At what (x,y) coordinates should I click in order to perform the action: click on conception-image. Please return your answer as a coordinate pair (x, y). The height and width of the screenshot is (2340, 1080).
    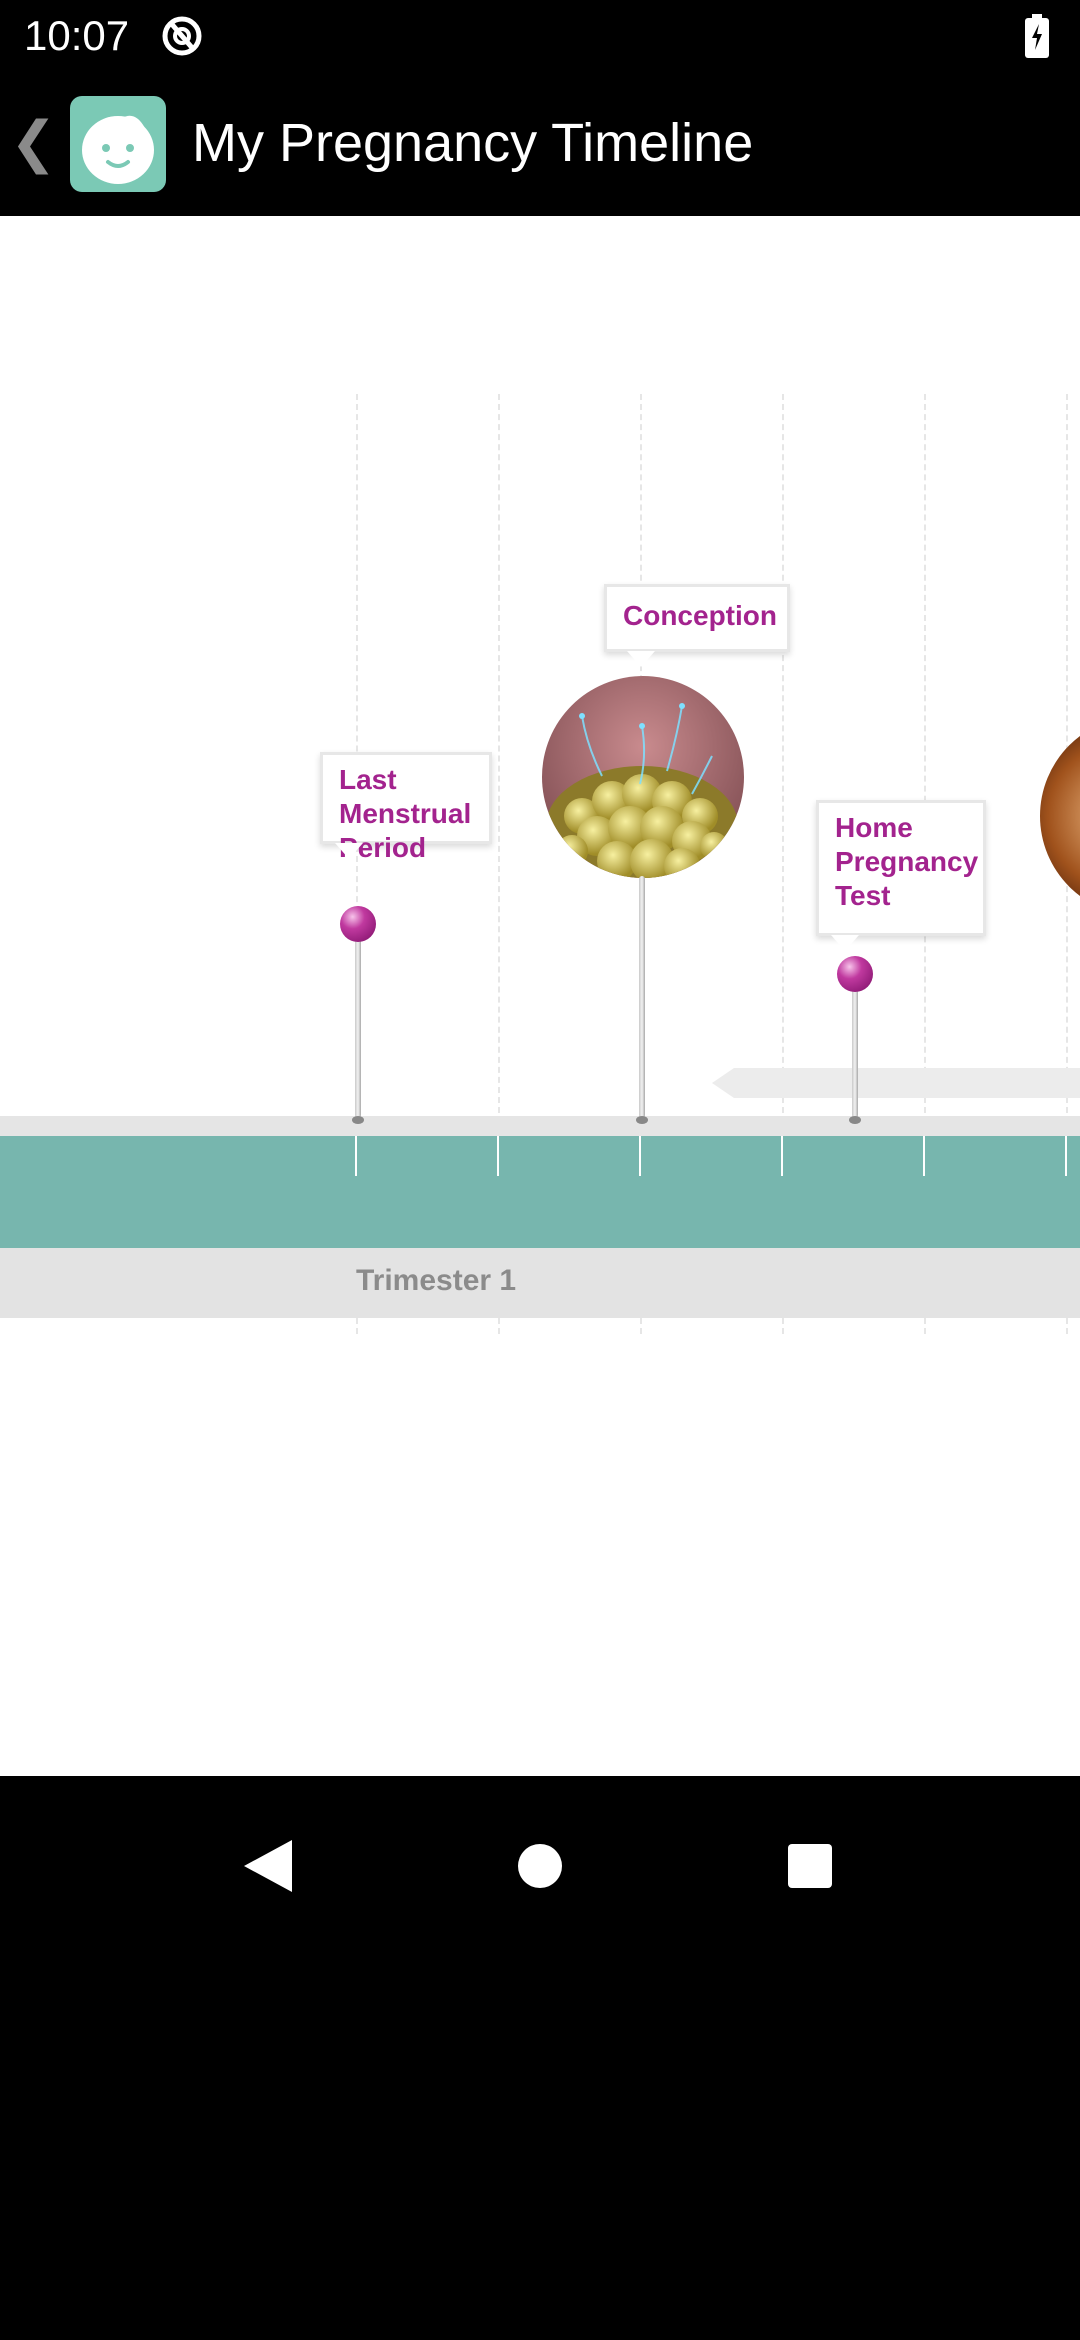
    Looking at the image, I should click on (643, 777).